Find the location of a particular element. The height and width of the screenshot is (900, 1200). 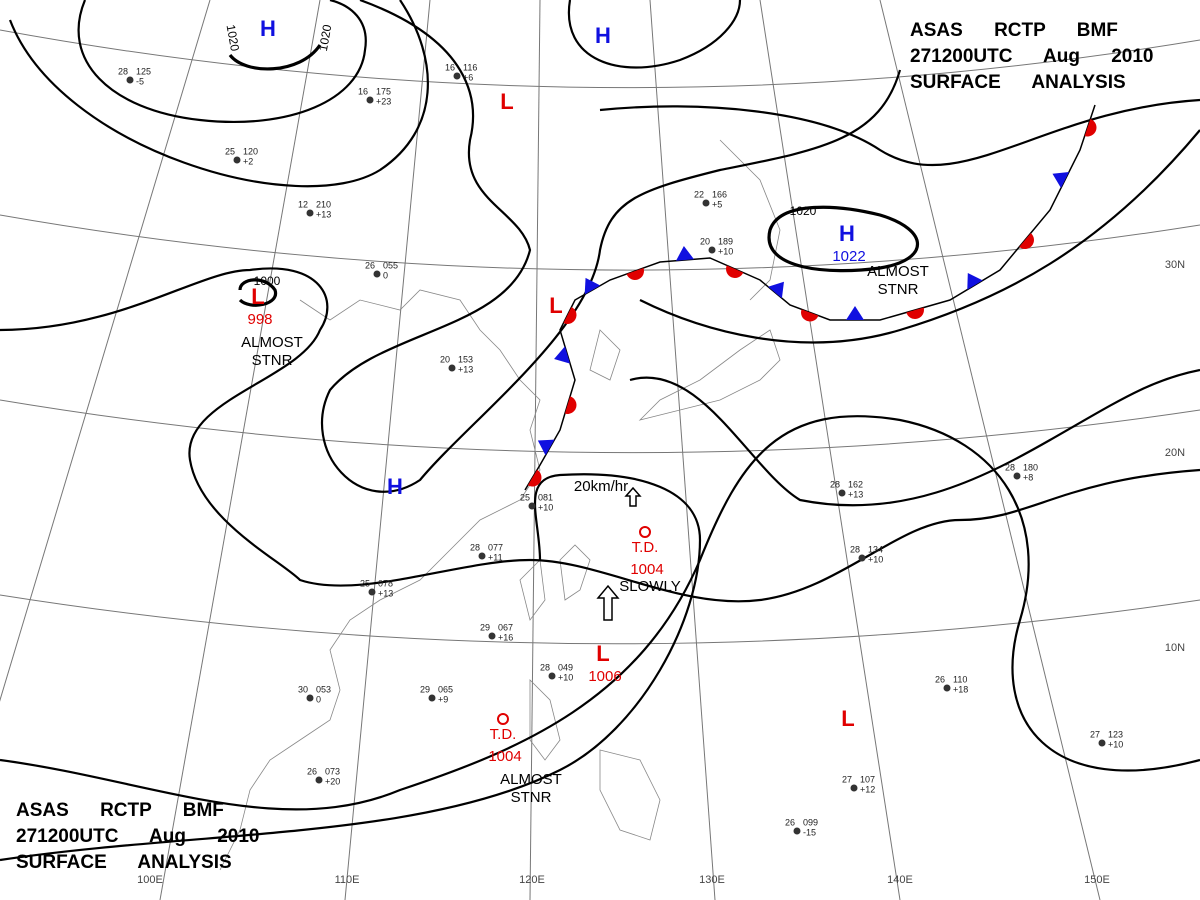

station-change: 0 is located at coordinates (385, 275).